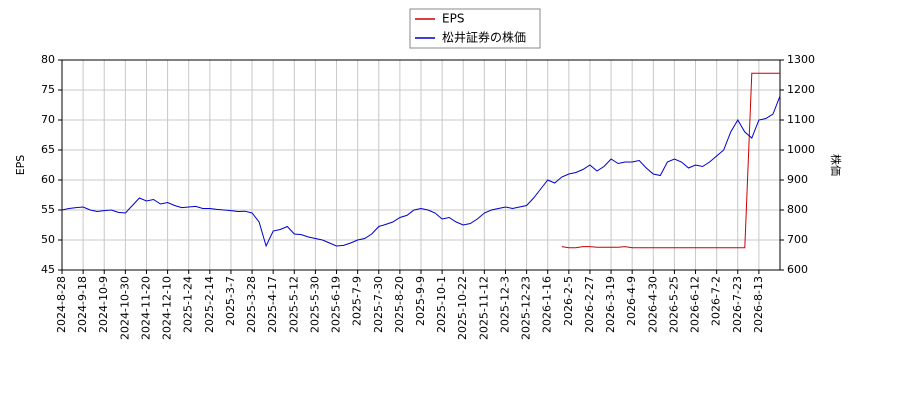 The image size is (900, 400). What do you see at coordinates (48, 89) in the screenshot?
I see `y-tick-label: 75` at bounding box center [48, 89].